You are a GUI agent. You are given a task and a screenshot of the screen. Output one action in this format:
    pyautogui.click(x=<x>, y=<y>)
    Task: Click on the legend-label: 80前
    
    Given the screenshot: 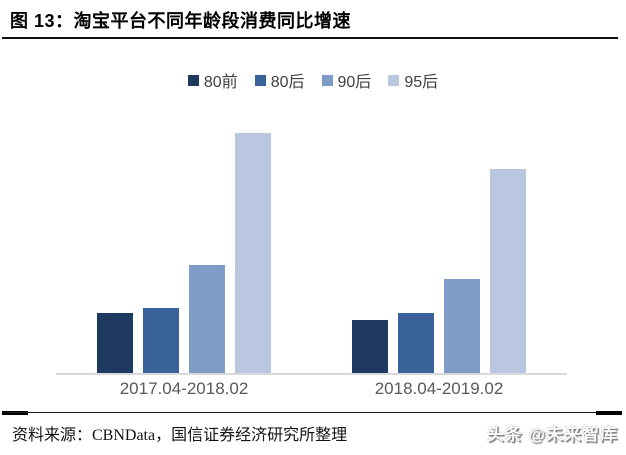 What is the action you would take?
    pyautogui.click(x=220, y=82)
    